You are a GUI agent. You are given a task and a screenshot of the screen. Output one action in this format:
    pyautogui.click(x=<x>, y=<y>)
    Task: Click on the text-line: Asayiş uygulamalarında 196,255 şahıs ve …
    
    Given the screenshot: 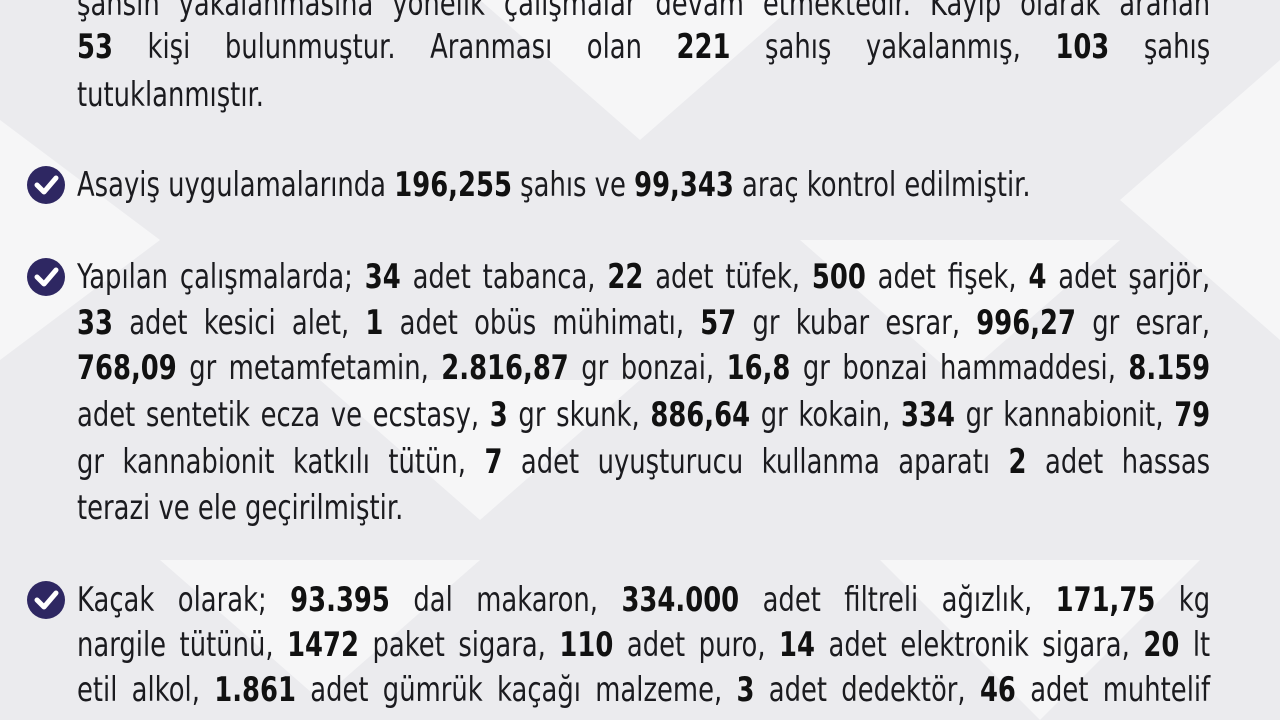 What is the action you would take?
    pyautogui.click(x=643, y=185)
    